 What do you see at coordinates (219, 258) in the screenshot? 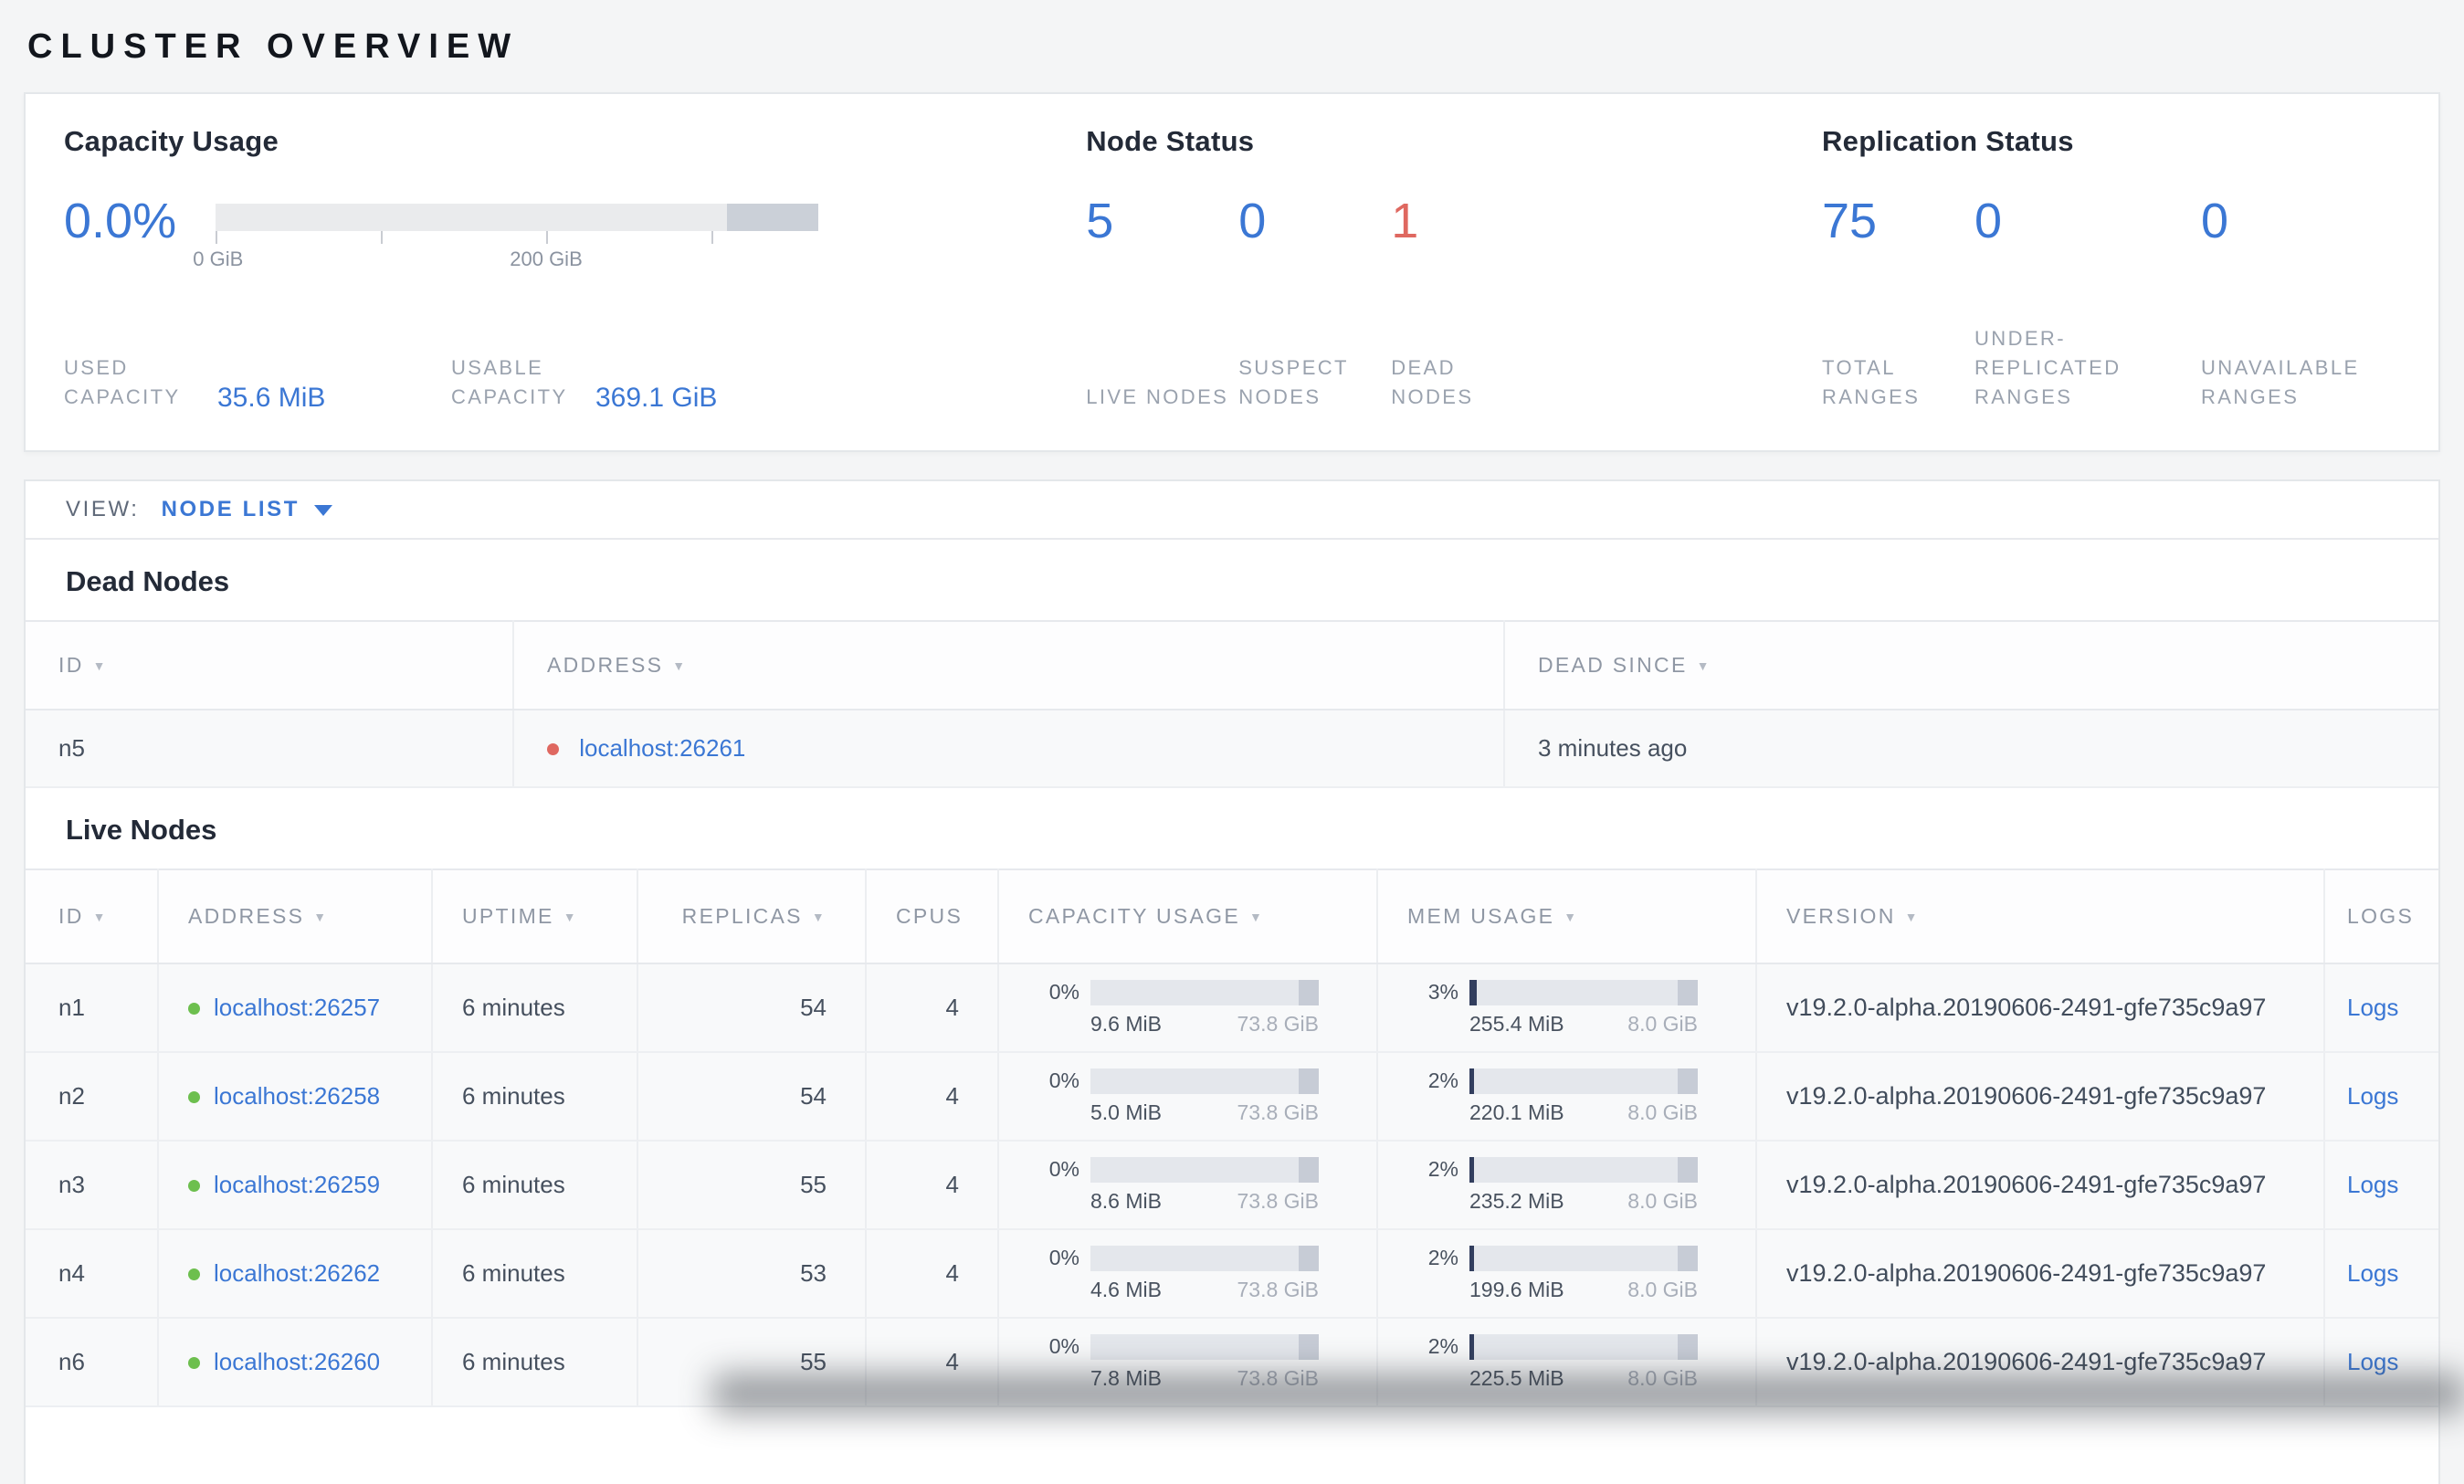
I see `axis-label-0gib: 0 GiB` at bounding box center [219, 258].